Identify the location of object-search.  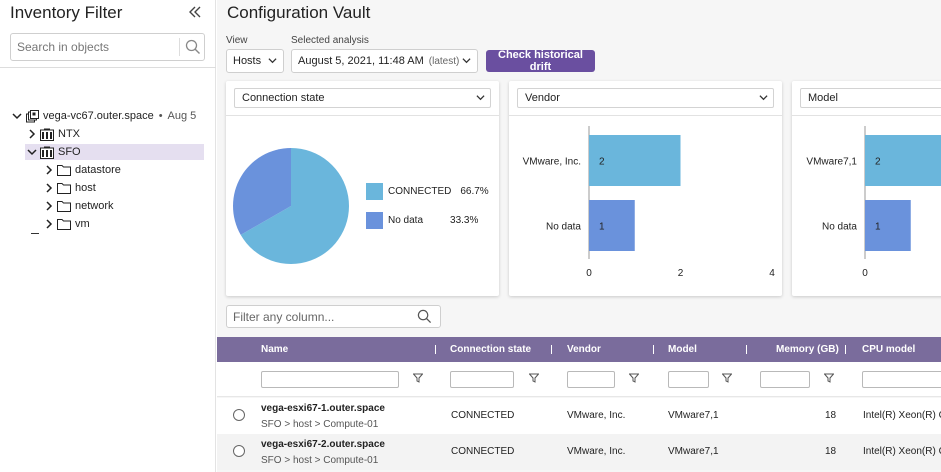
(107, 47).